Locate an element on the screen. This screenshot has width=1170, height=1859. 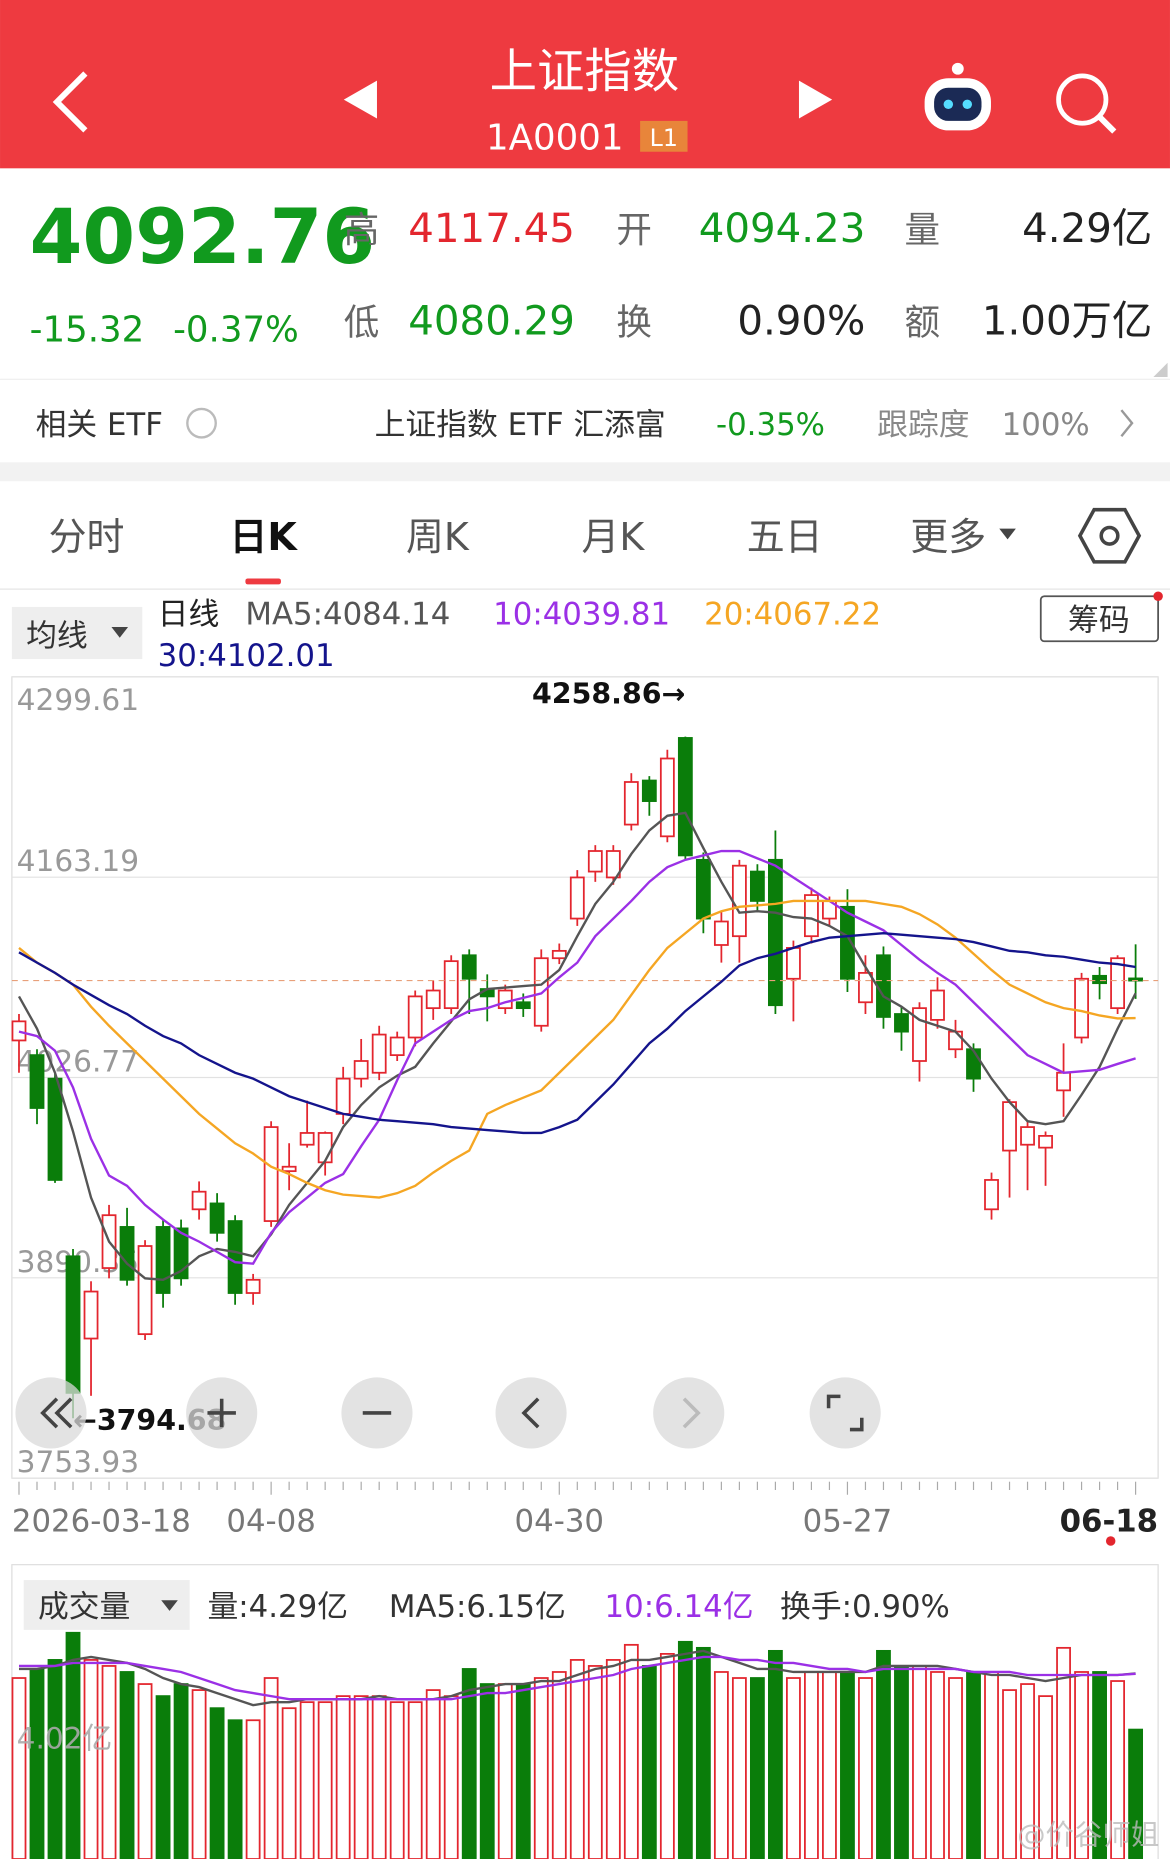
volume-legend: 10:6.14亿 is located at coordinates (679, 1607).